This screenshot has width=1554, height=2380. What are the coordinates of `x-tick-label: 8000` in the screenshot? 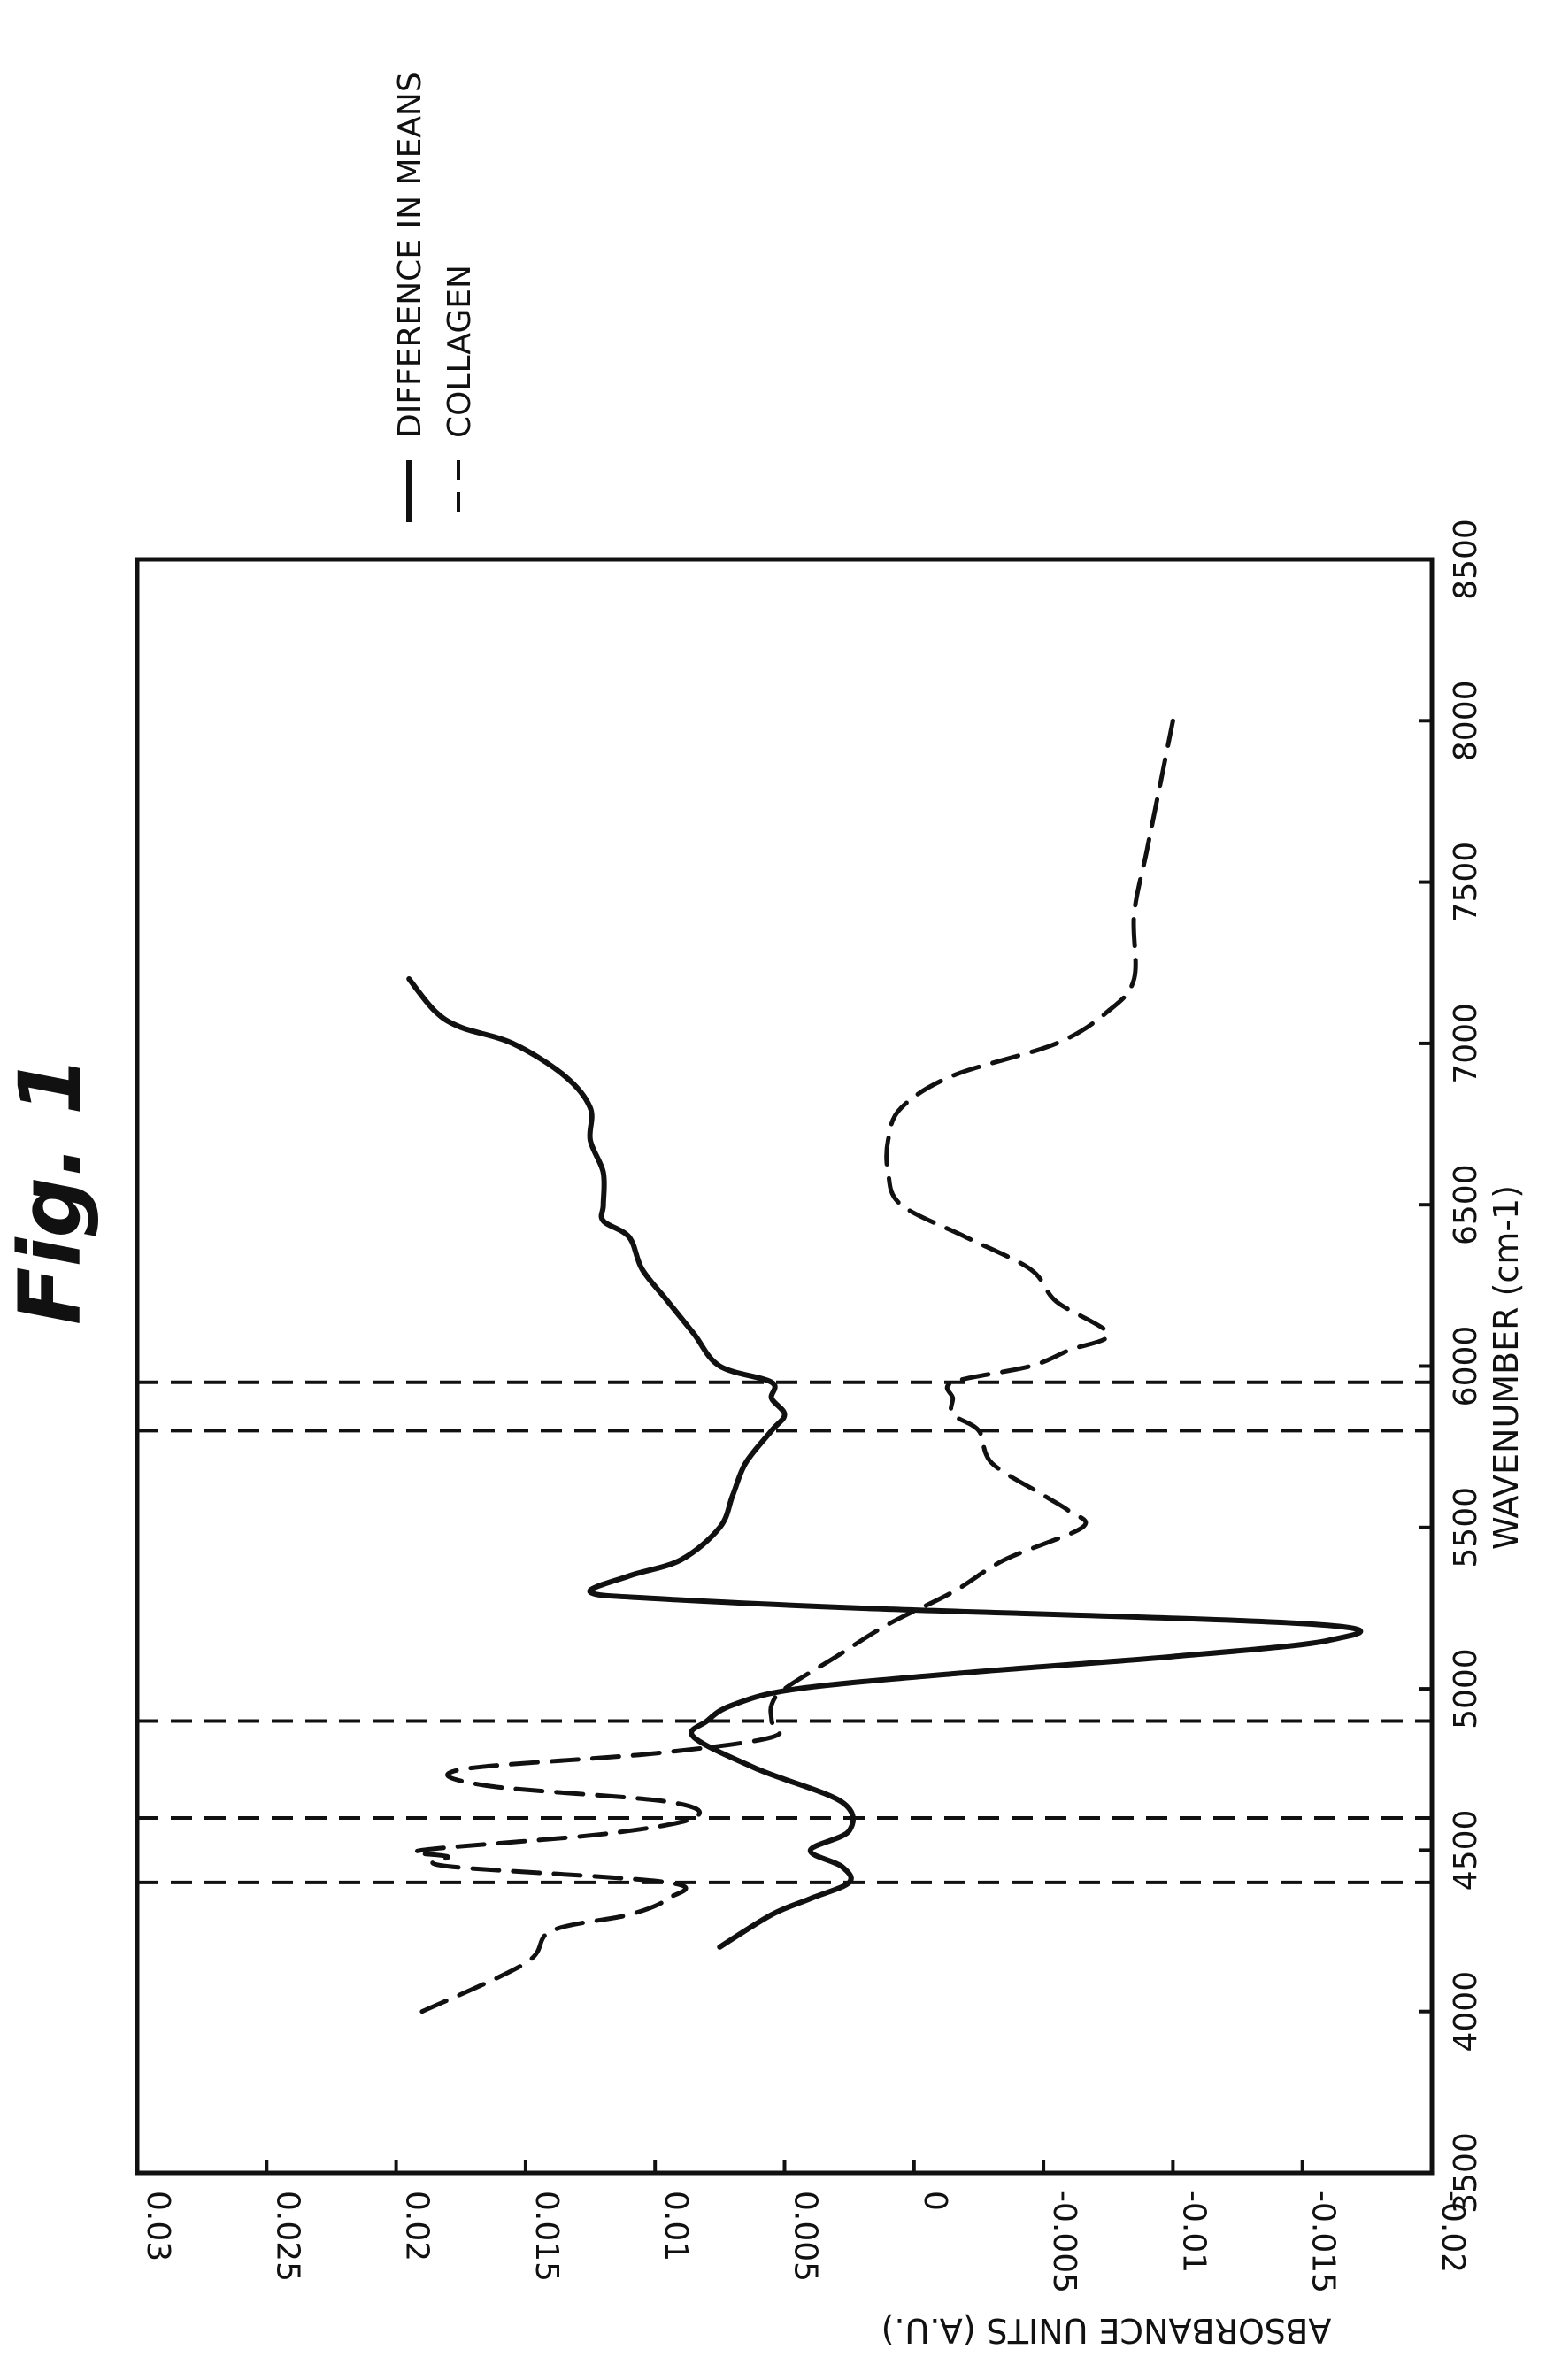 It's located at (1466, 720).